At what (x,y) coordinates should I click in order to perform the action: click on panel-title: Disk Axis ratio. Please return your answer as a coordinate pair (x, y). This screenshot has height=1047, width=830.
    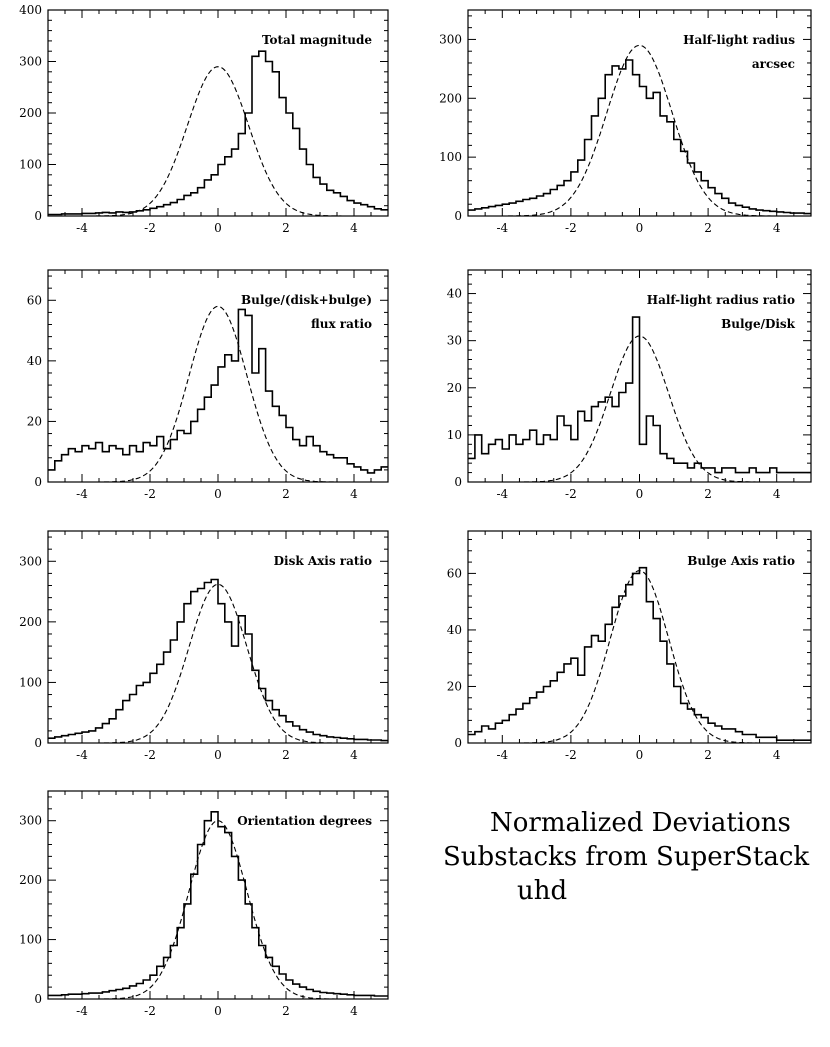
    Looking at the image, I should click on (323, 561).